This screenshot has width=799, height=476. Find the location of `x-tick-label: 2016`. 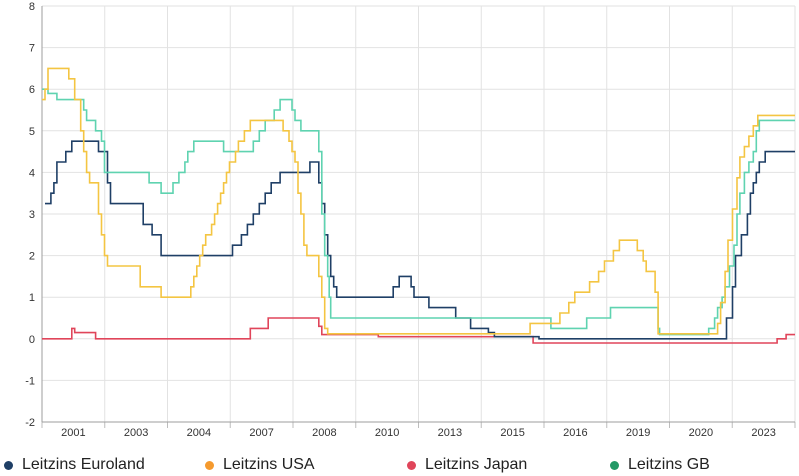

x-tick-label: 2016 is located at coordinates (575, 433).